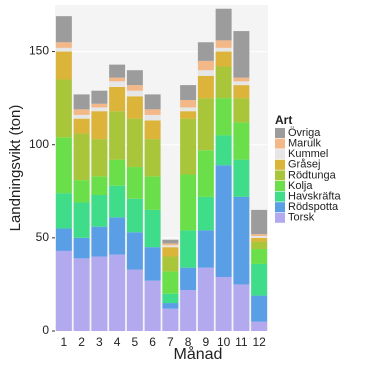  I want to click on y-tick-label: 100, so click(39, 144).